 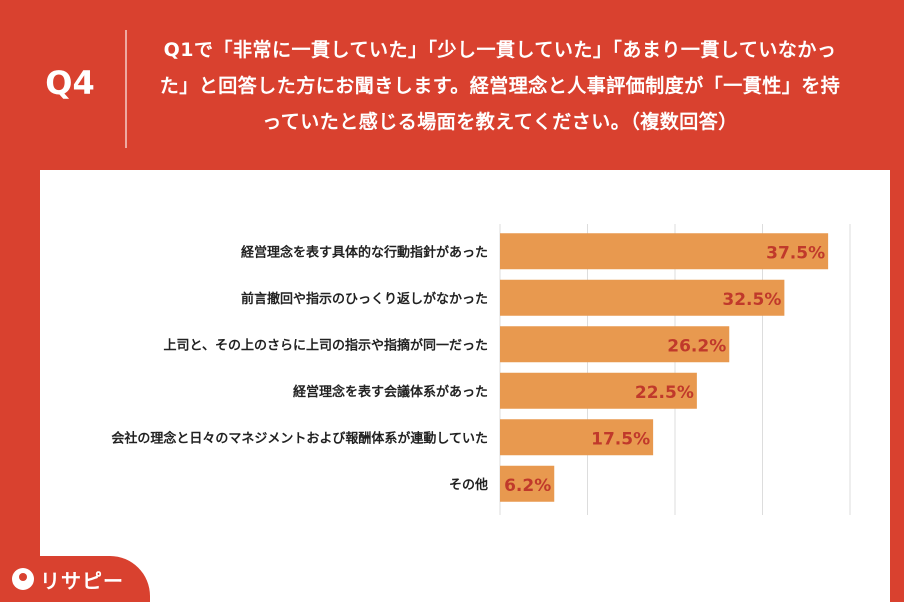 What do you see at coordinates (795, 253) in the screenshot?
I see `value-label: 37.5%` at bounding box center [795, 253].